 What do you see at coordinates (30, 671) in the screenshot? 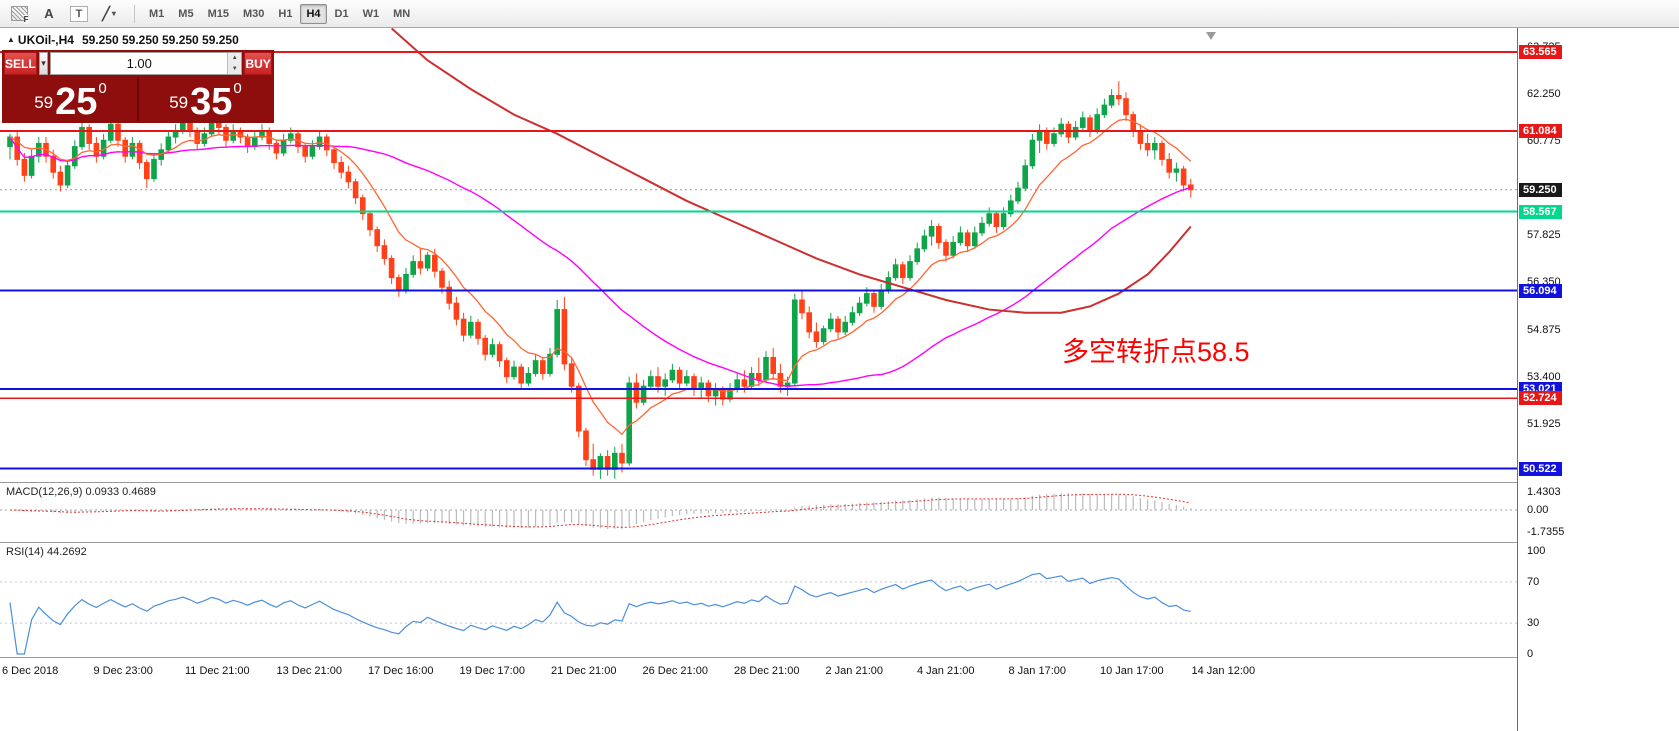
I see `time-label: 6 Dec 2018` at bounding box center [30, 671].